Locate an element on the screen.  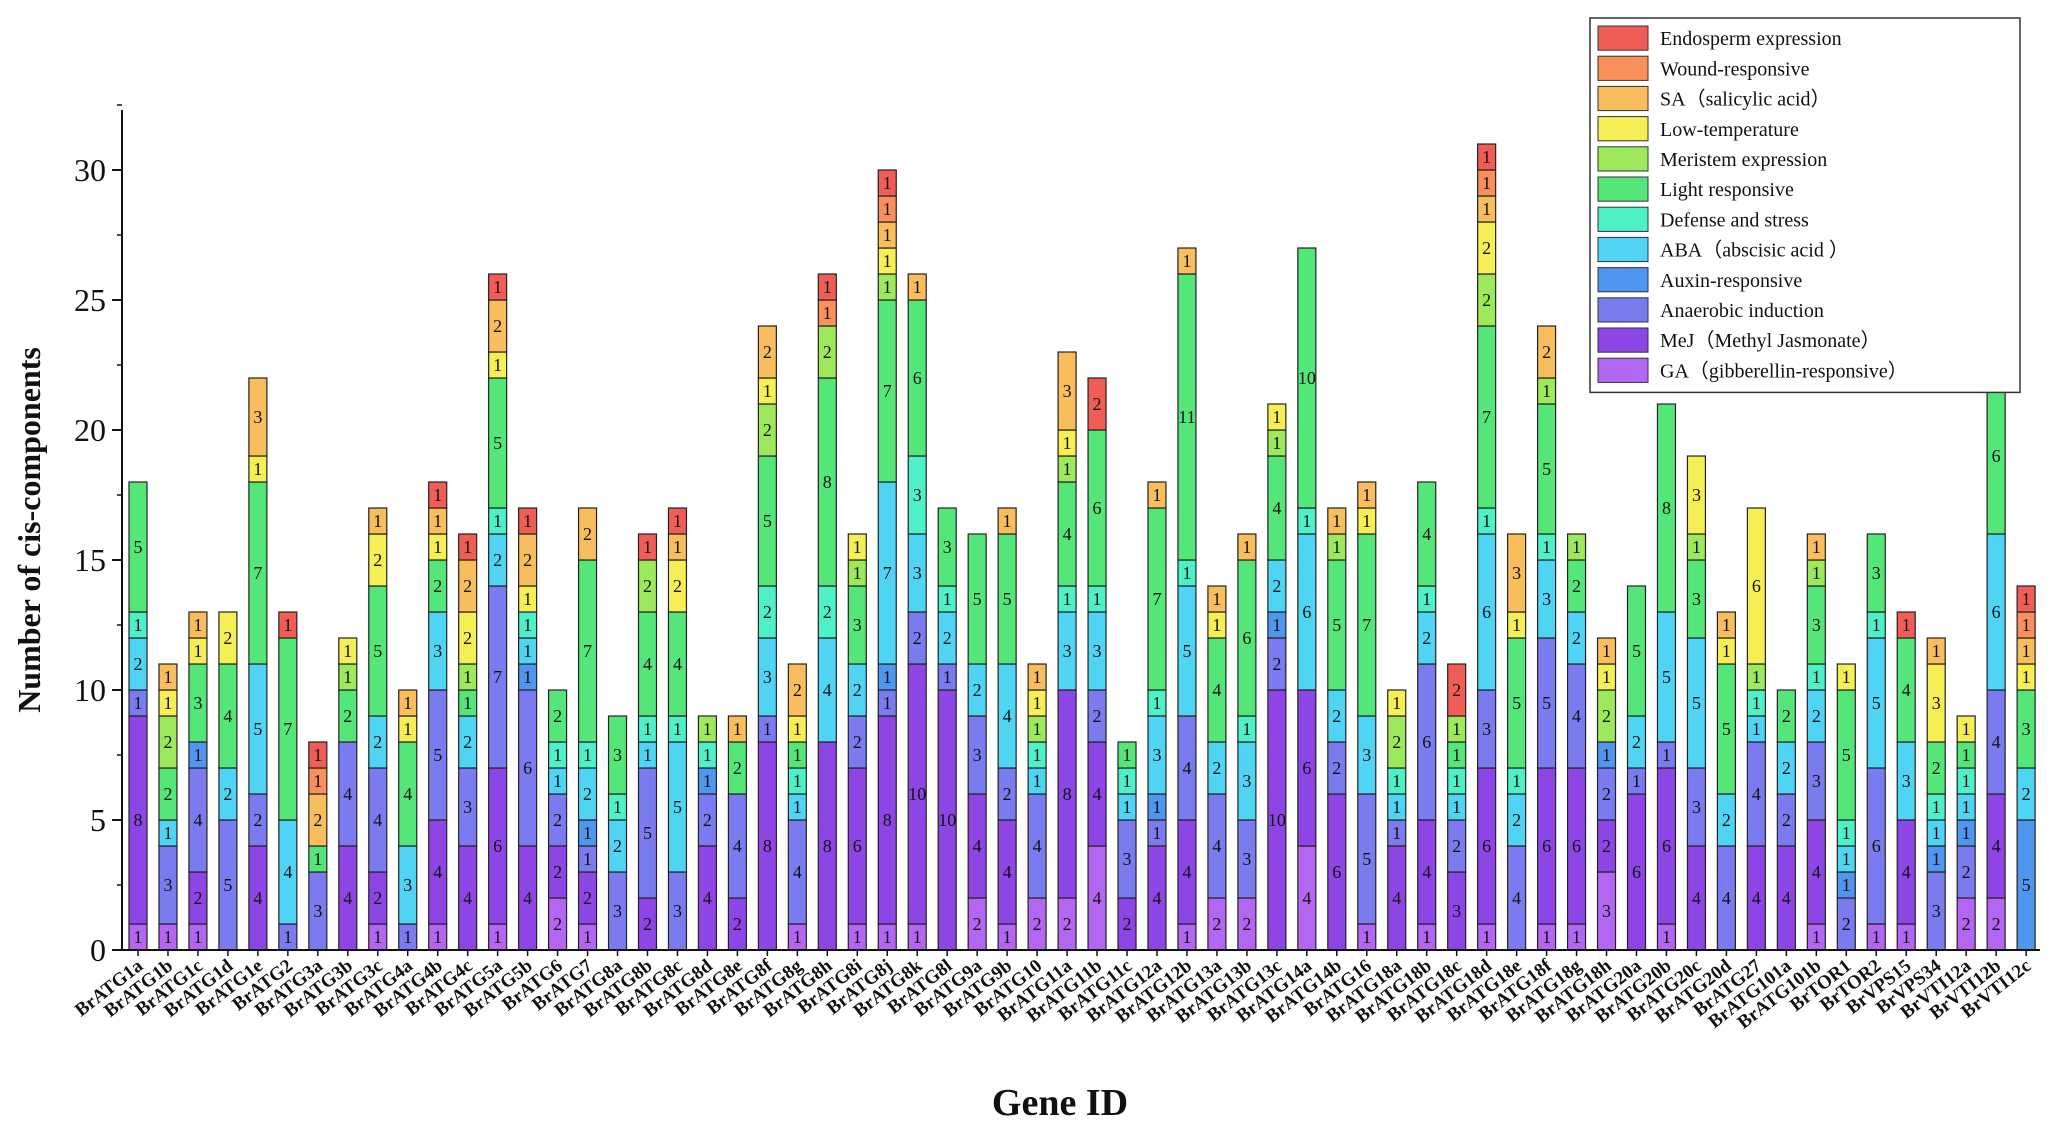
segment-value-label: 11 is located at coordinates (1186, 417).